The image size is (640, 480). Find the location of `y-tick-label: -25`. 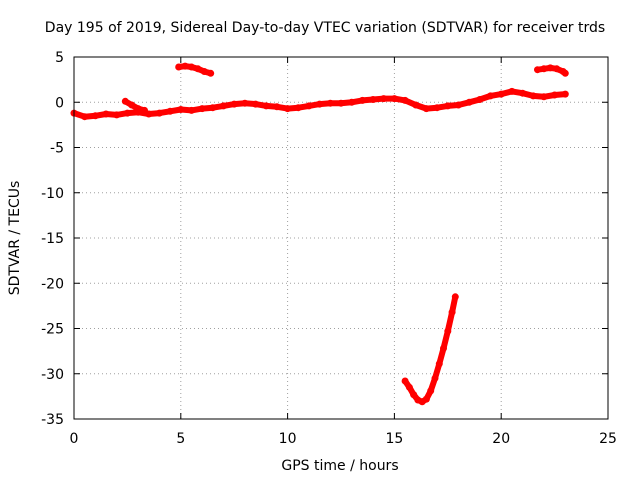

y-tick-label: -25 is located at coordinates (52, 330).